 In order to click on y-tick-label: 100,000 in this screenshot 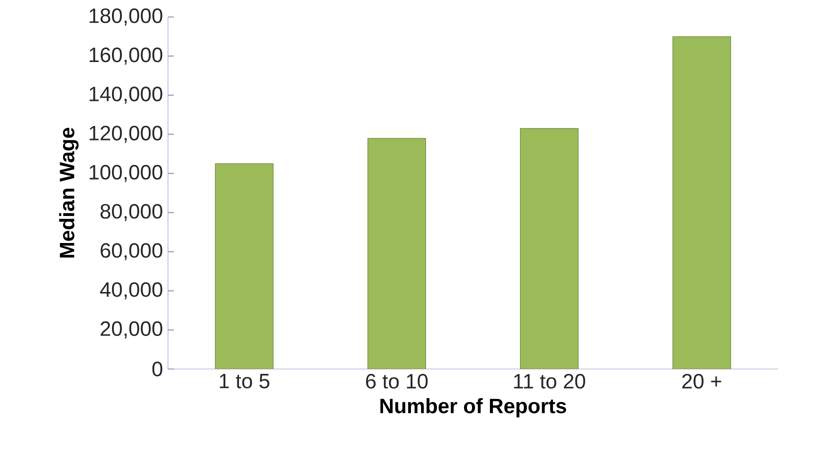, I will do `click(126, 173)`.